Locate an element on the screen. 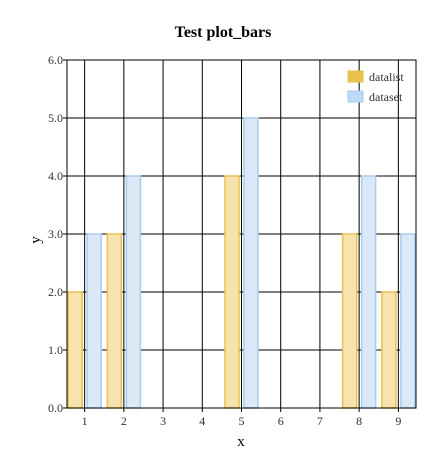 This screenshot has width=446, height=476. legend-swatch-dataset is located at coordinates (355, 96).